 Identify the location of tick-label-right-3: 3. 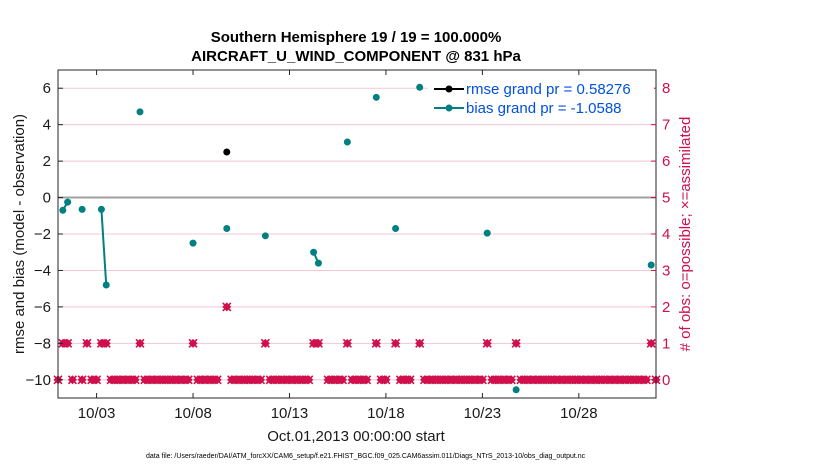
(666, 270).